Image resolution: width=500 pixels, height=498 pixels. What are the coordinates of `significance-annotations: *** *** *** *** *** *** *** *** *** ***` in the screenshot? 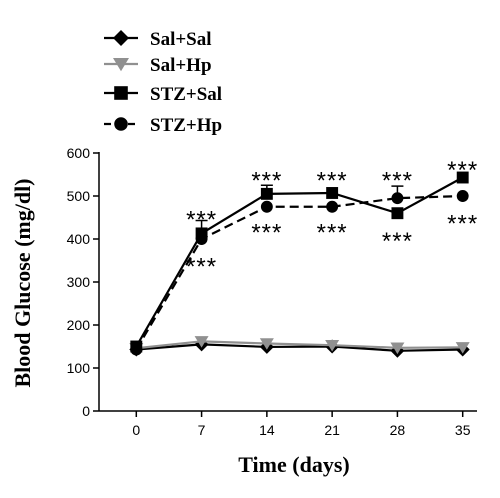 It's located at (332, 219).